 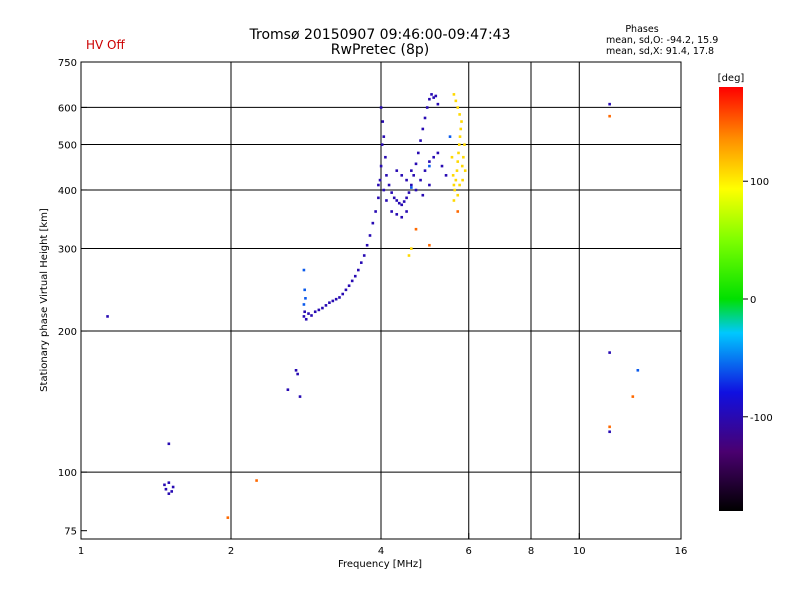 I want to click on x-tick-label: 4, so click(x=381, y=551).